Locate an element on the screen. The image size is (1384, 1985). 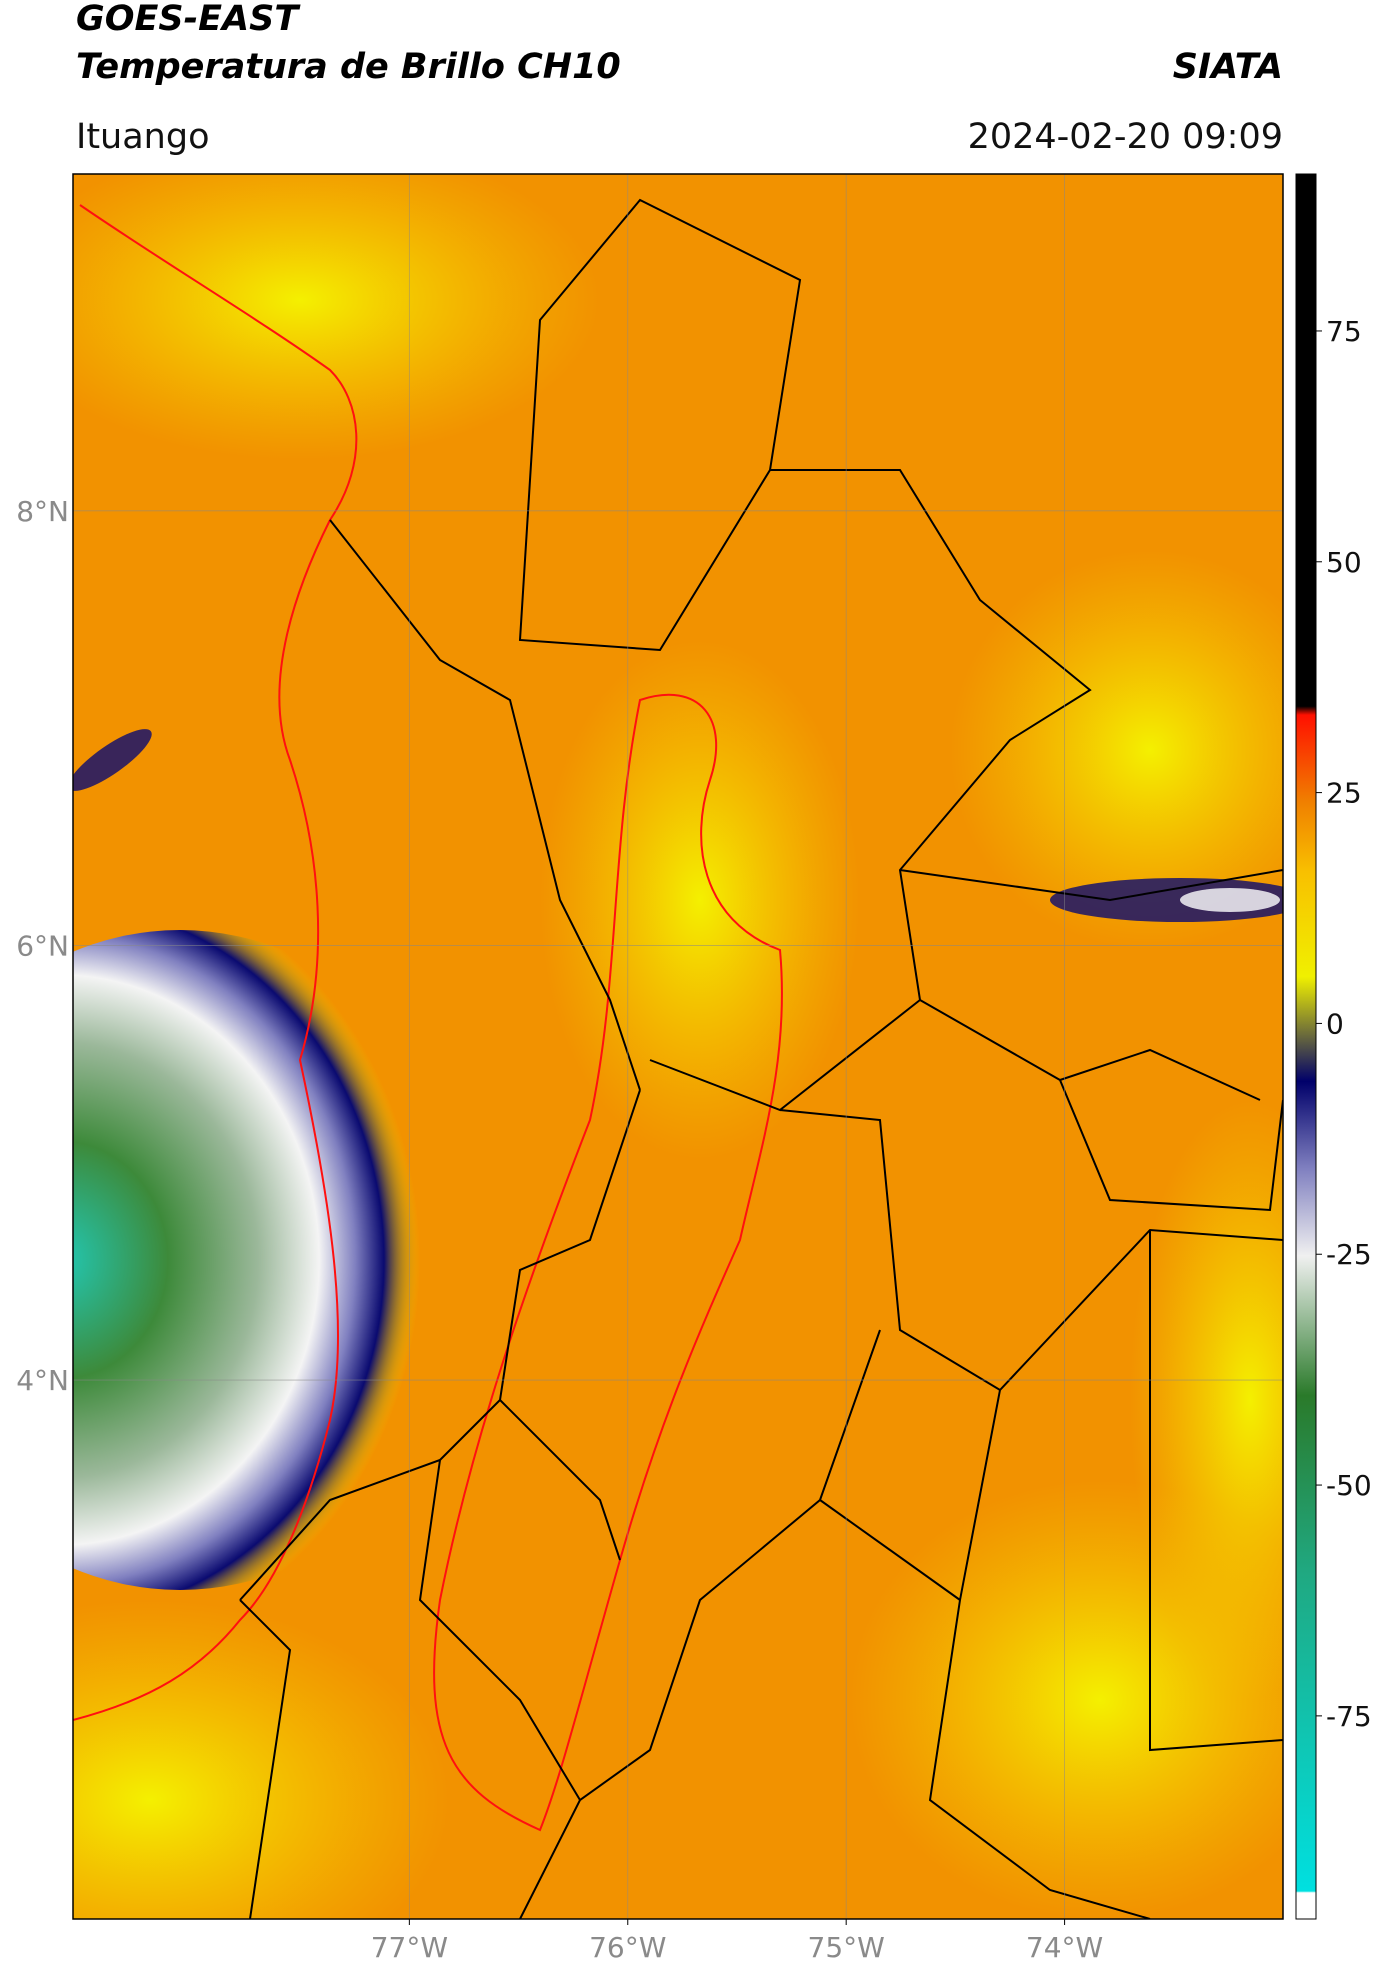
colorbar-tick-label: -25 is located at coordinates (1349, 1254).